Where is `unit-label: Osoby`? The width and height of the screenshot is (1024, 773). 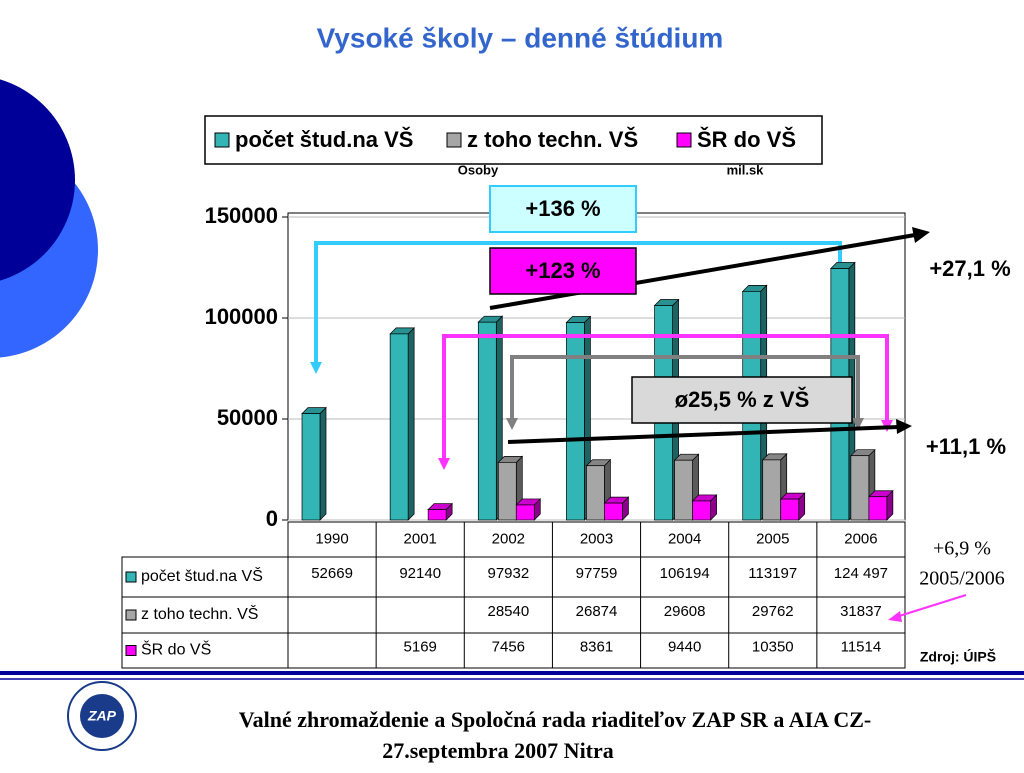 unit-label: Osoby is located at coordinates (478, 169).